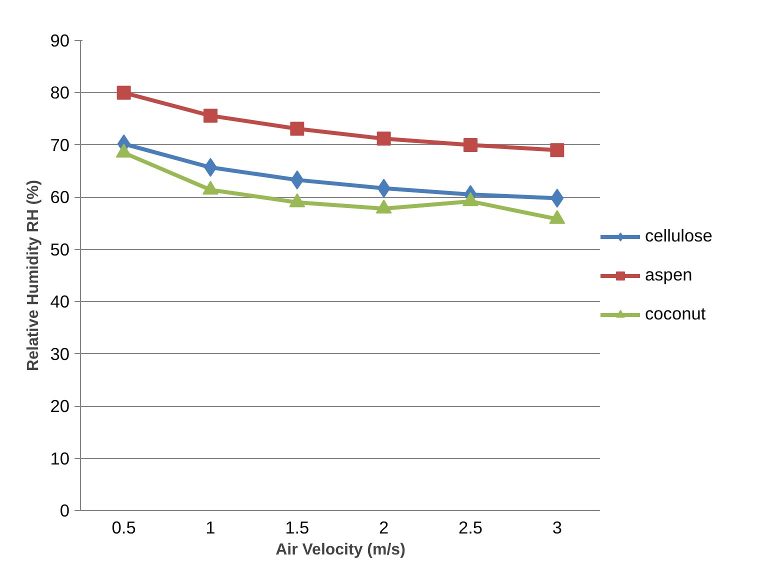 The width and height of the screenshot is (757, 578). I want to click on legend-label: cellulose, so click(678, 236).